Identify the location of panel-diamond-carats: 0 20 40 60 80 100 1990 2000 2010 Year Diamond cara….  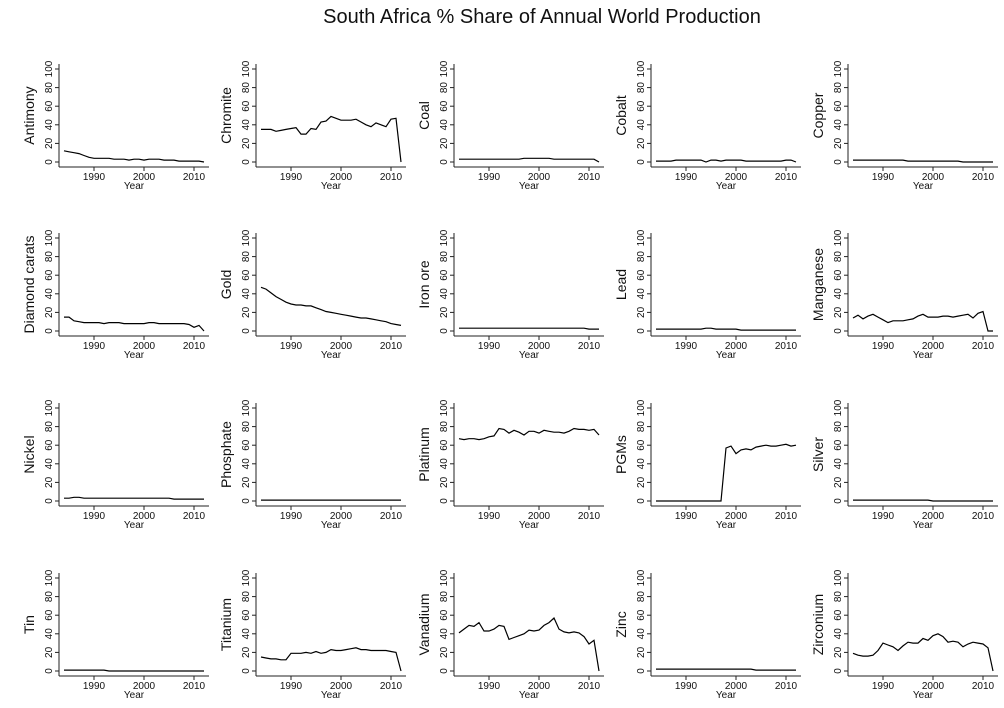
(115, 295).